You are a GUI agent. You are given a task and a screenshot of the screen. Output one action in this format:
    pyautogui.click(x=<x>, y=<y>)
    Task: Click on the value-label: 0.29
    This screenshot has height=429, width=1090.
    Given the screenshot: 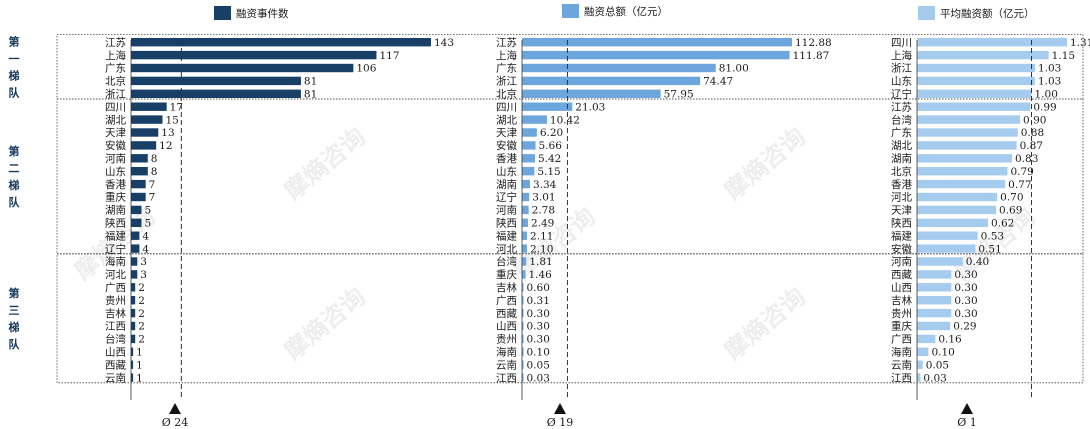 What is the action you would take?
    pyautogui.click(x=964, y=327)
    